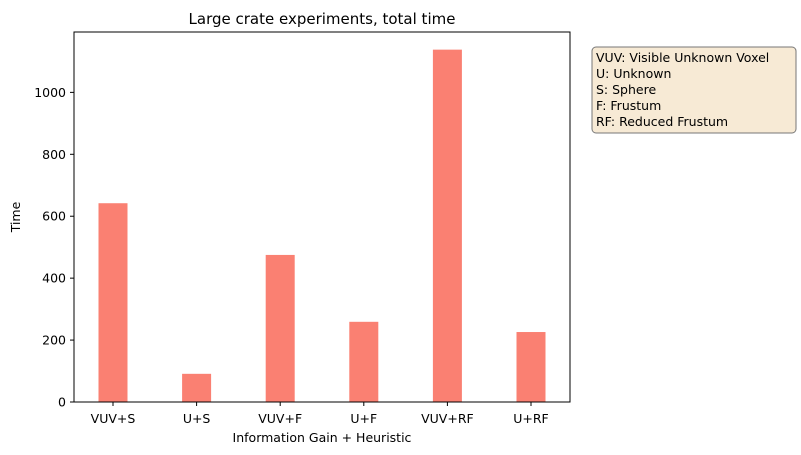  I want to click on abbreviation-line: U: Unknown, so click(633, 73).